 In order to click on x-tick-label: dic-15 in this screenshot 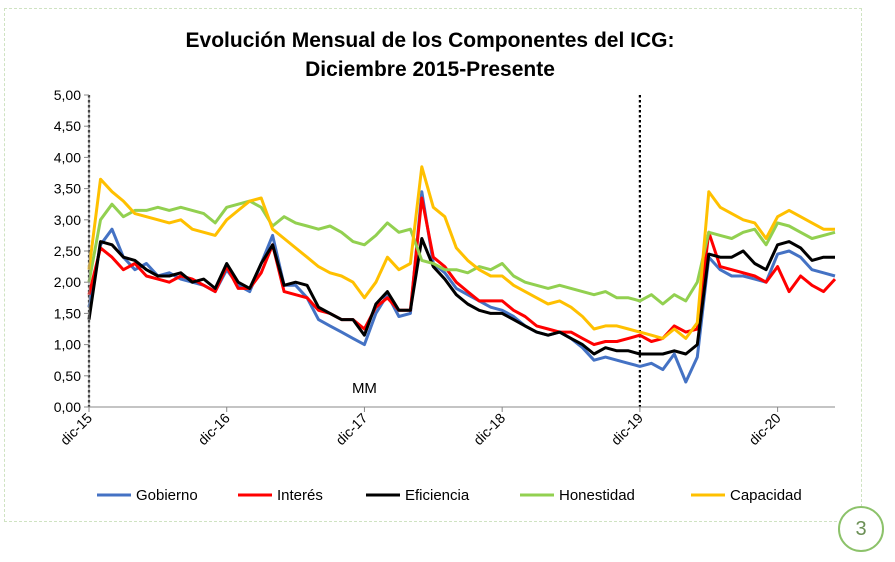, I will do `click(76, 429)`.